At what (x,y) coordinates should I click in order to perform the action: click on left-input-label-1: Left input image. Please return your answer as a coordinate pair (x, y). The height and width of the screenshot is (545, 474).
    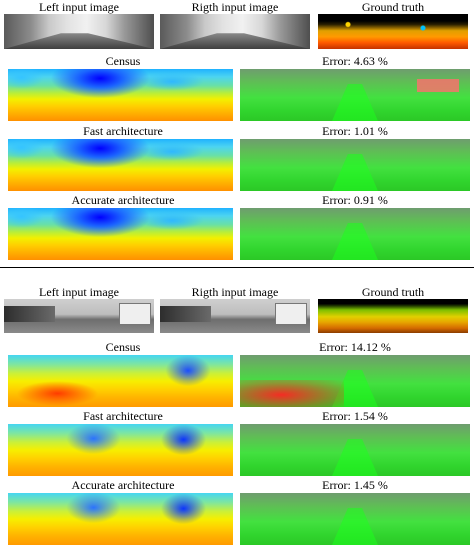
    Looking at the image, I should click on (79, 7).